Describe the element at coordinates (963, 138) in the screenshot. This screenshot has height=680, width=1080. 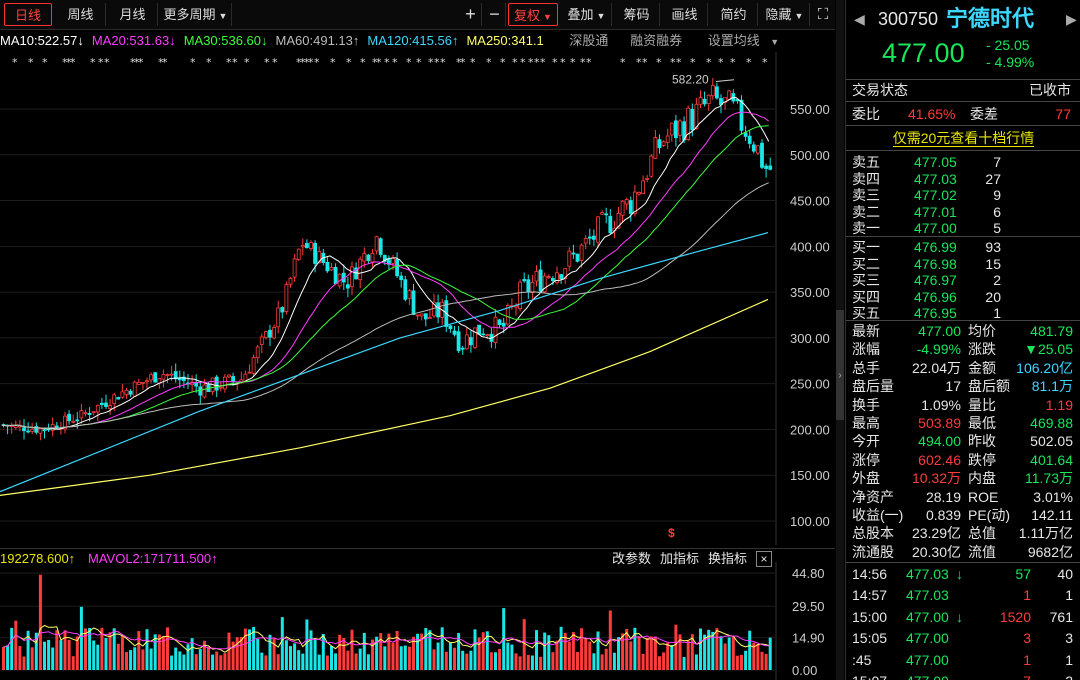
I see `level2-promo-link: 仅需20元查看十档行情` at that location.